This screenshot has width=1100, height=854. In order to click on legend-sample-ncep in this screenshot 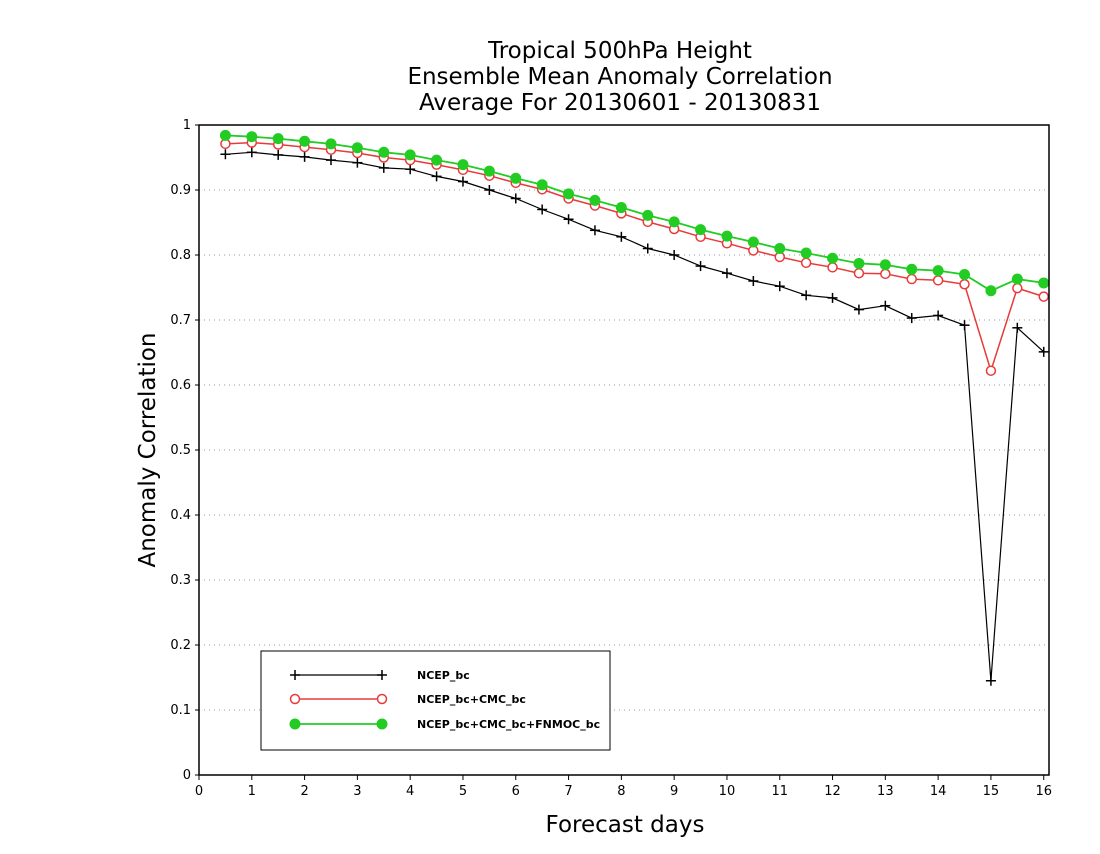, I will do `click(338, 675)`.